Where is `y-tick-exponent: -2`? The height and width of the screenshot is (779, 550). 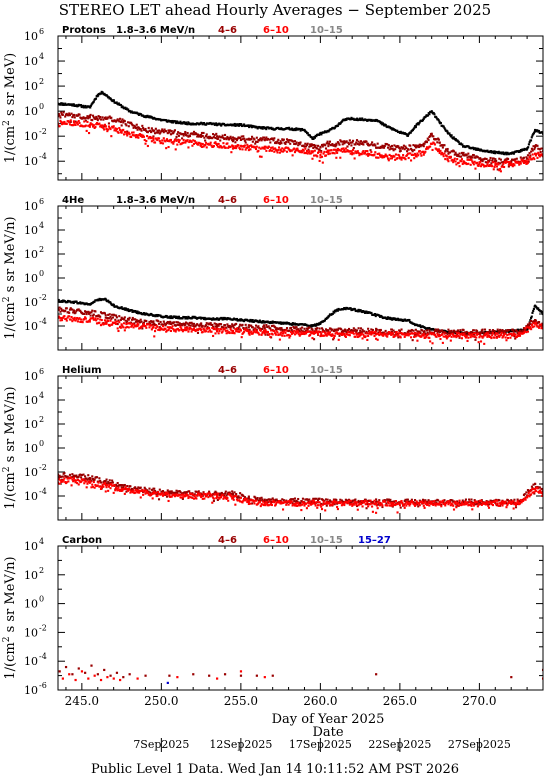 y-tick-exponent: -2 is located at coordinates (43, 131).